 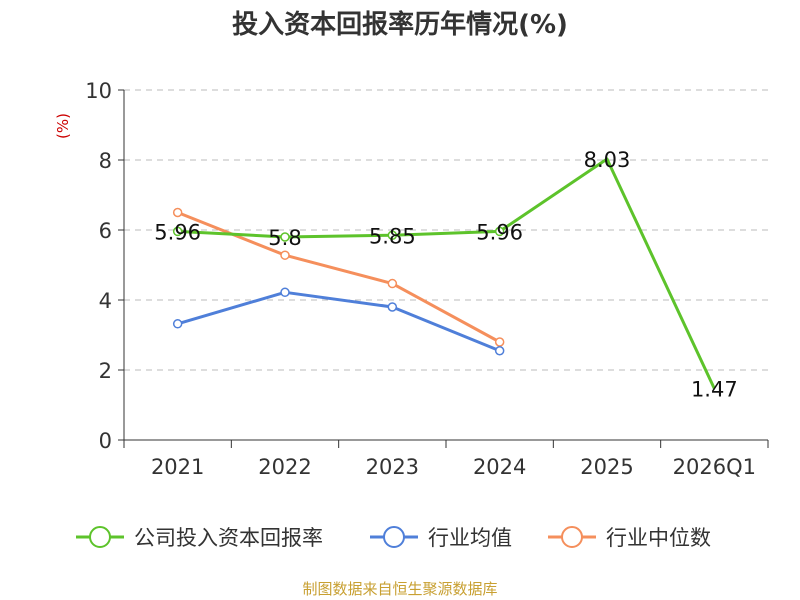 I want to click on data-label: 1.47, so click(x=714, y=390).